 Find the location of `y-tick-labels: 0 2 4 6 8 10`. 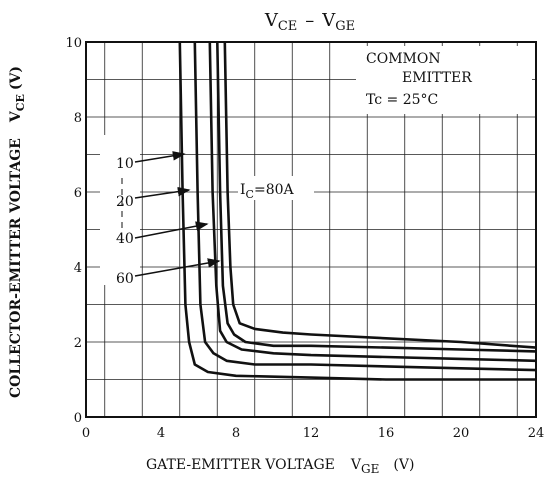

y-tick-labels: 0 2 4 6 8 10 is located at coordinates (73, 231).